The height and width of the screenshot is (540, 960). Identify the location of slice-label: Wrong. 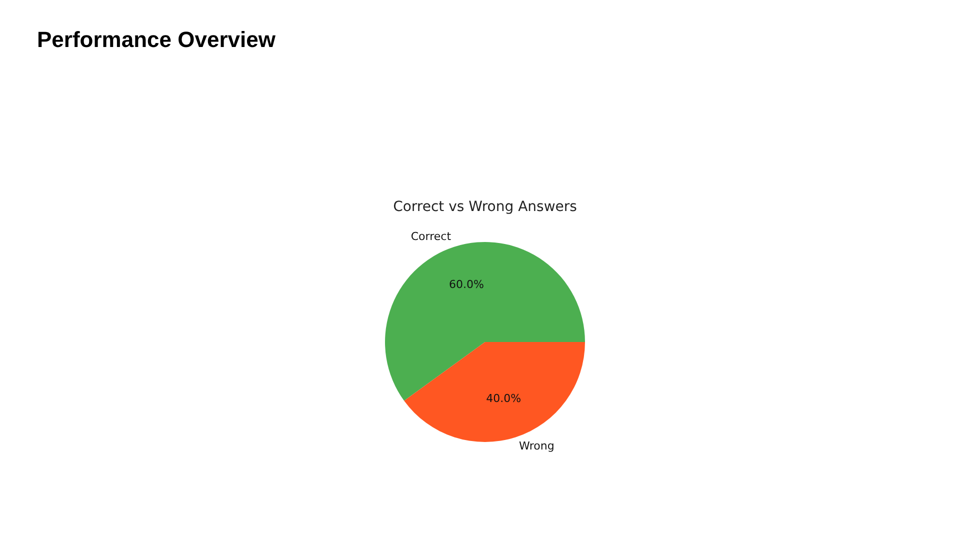
(536, 445).